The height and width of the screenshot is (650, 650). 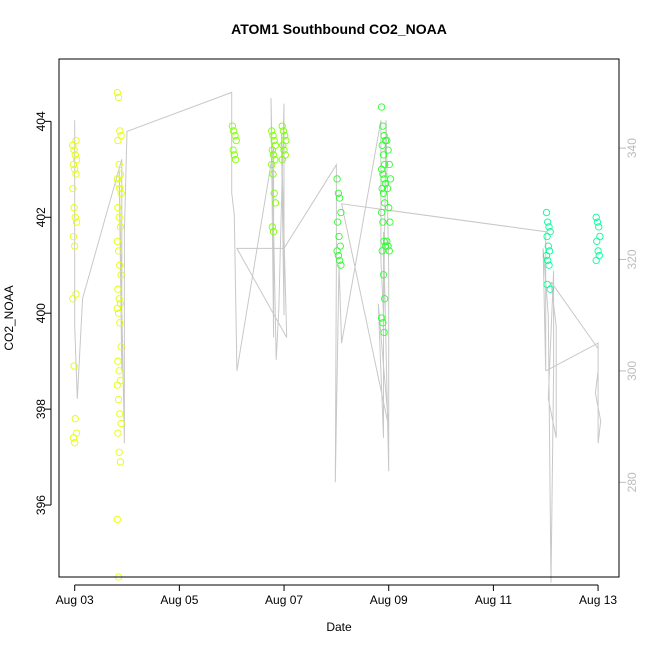 I want to click on y-tick-label: 398, so click(x=41, y=409).